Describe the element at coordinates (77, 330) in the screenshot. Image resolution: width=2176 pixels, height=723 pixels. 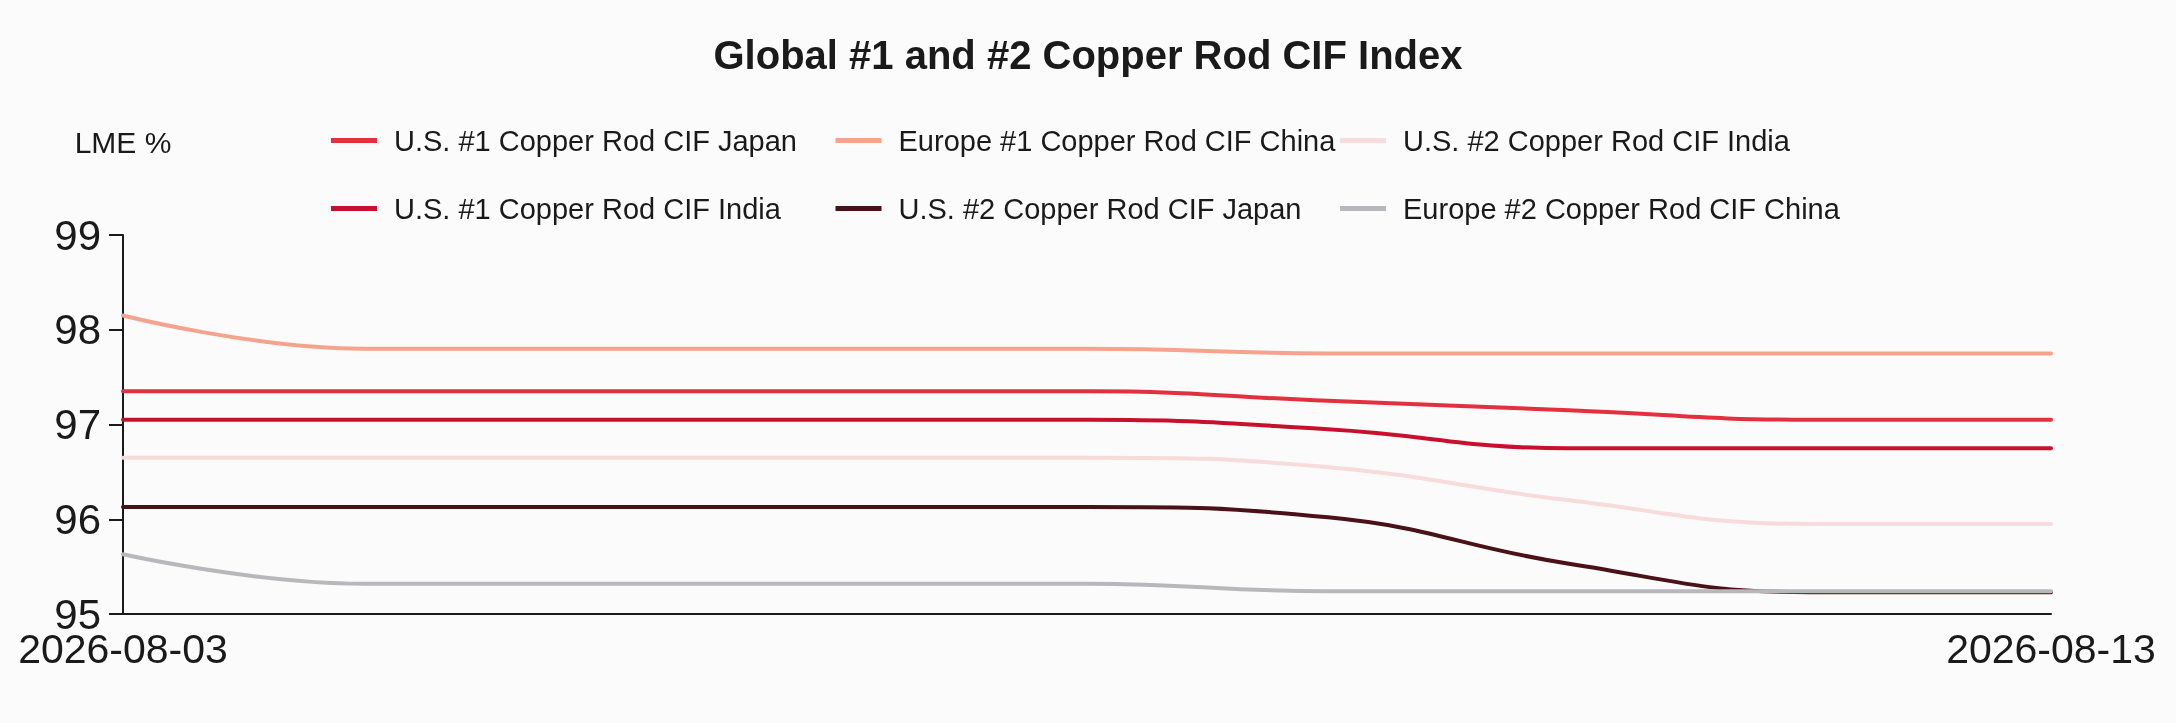
I see `y-tick-label: 98` at that location.